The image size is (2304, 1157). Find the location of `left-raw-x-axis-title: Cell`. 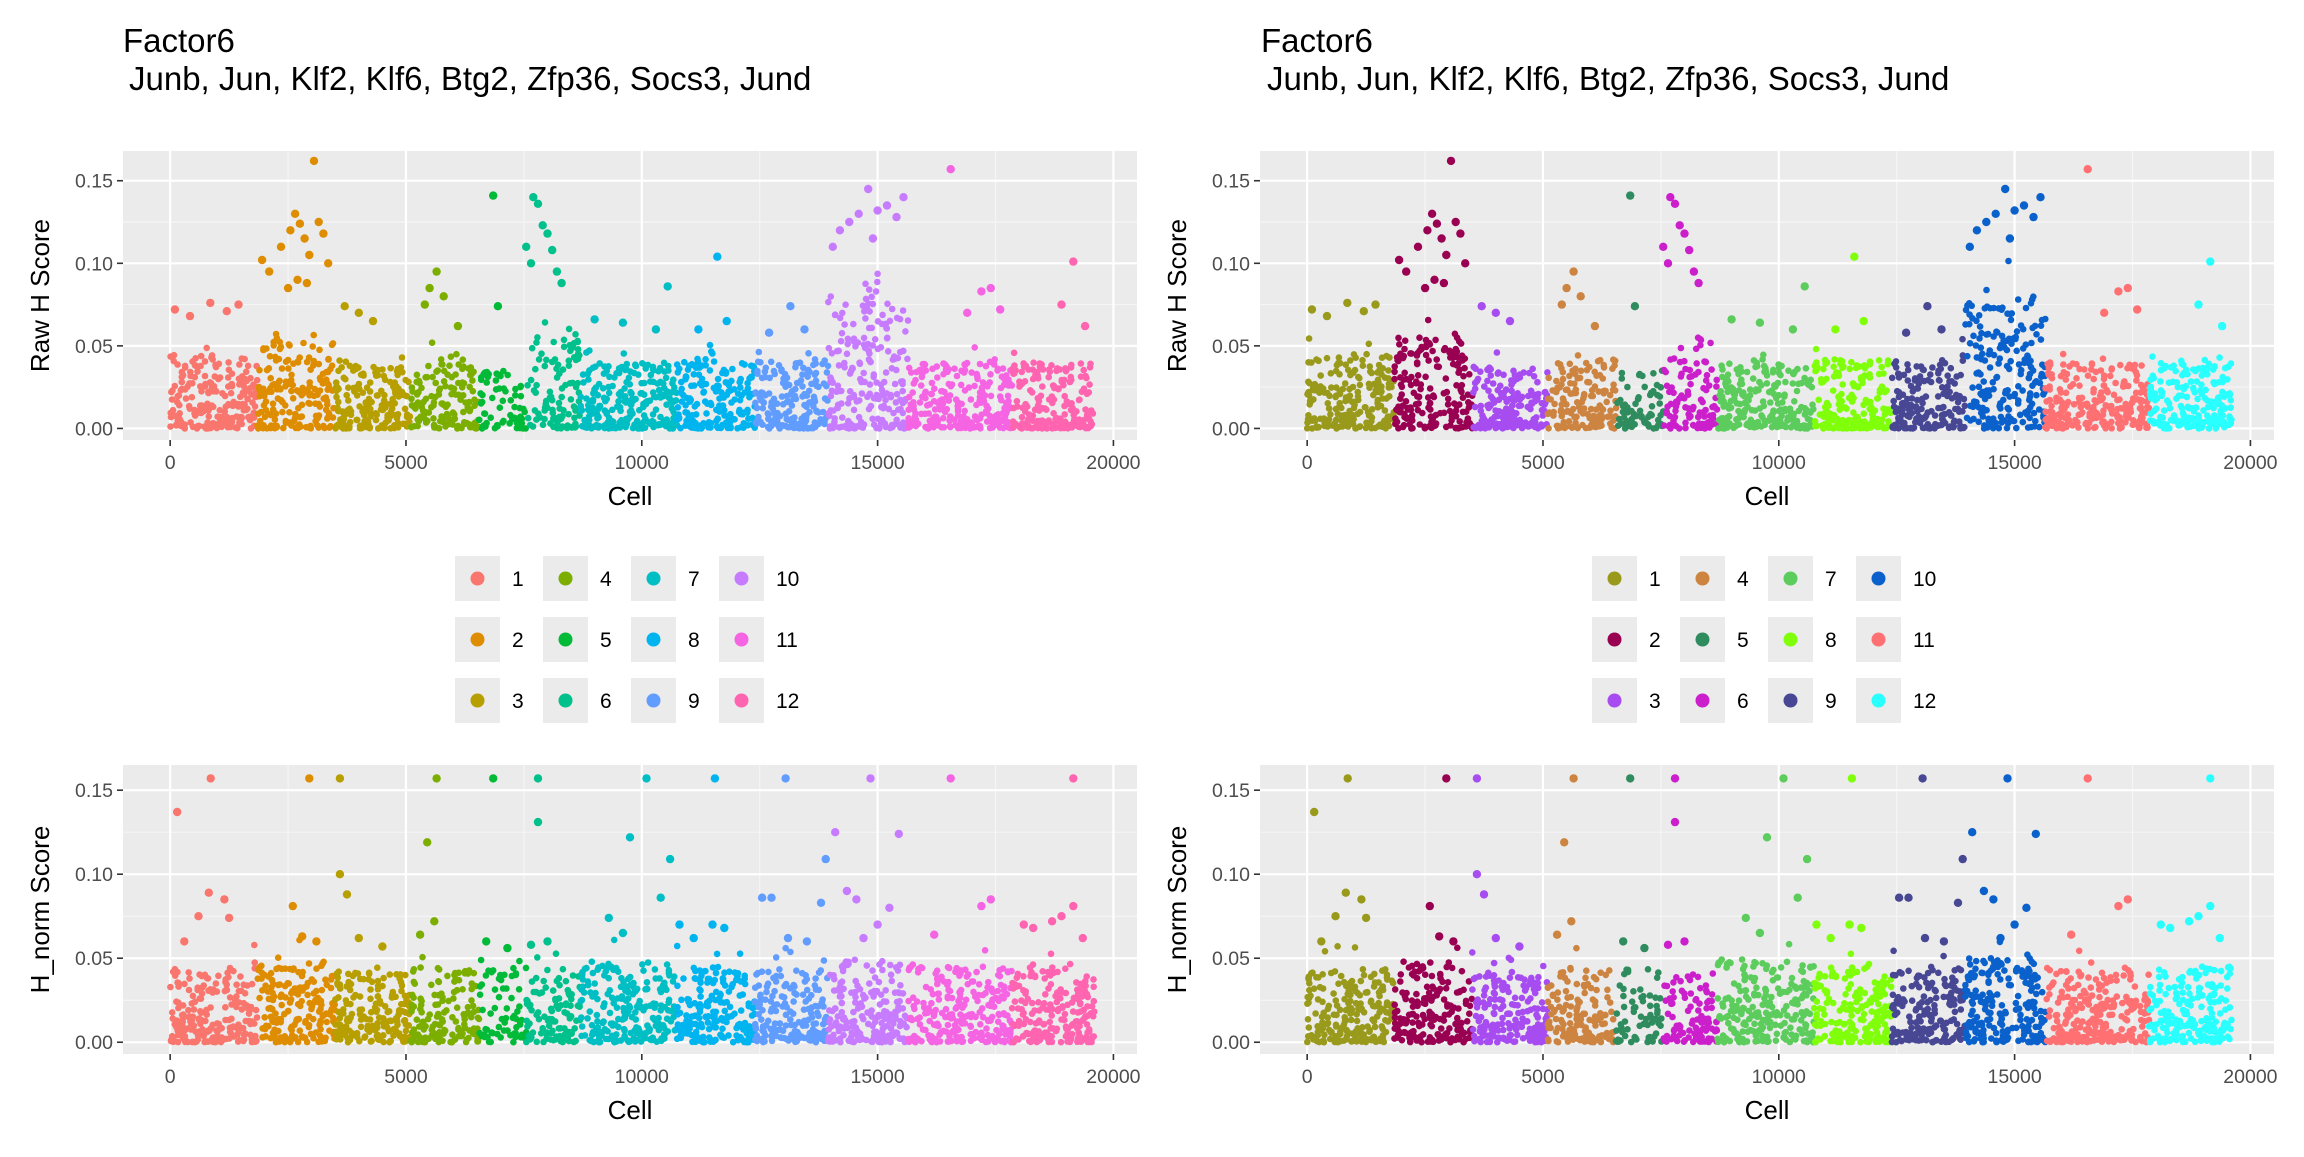

left-raw-x-axis-title: Cell is located at coordinates (630, 496).